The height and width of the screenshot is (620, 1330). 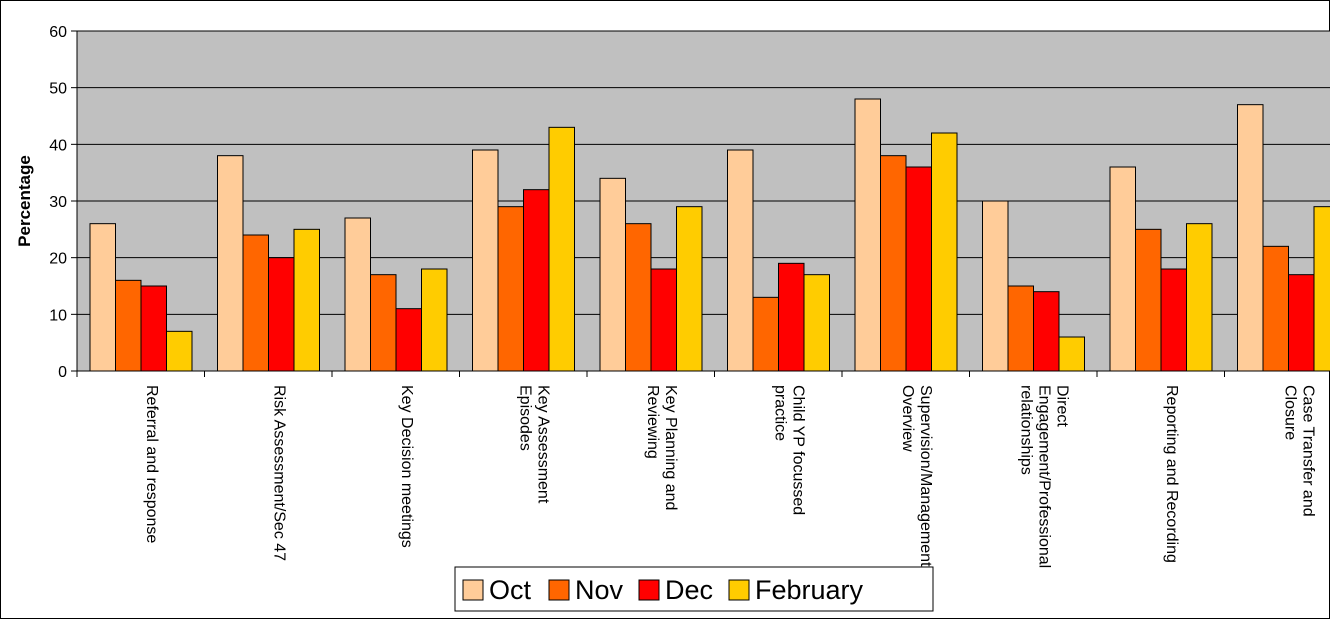 What do you see at coordinates (62, 372) in the screenshot?
I see `y-tick-label: 0` at bounding box center [62, 372].